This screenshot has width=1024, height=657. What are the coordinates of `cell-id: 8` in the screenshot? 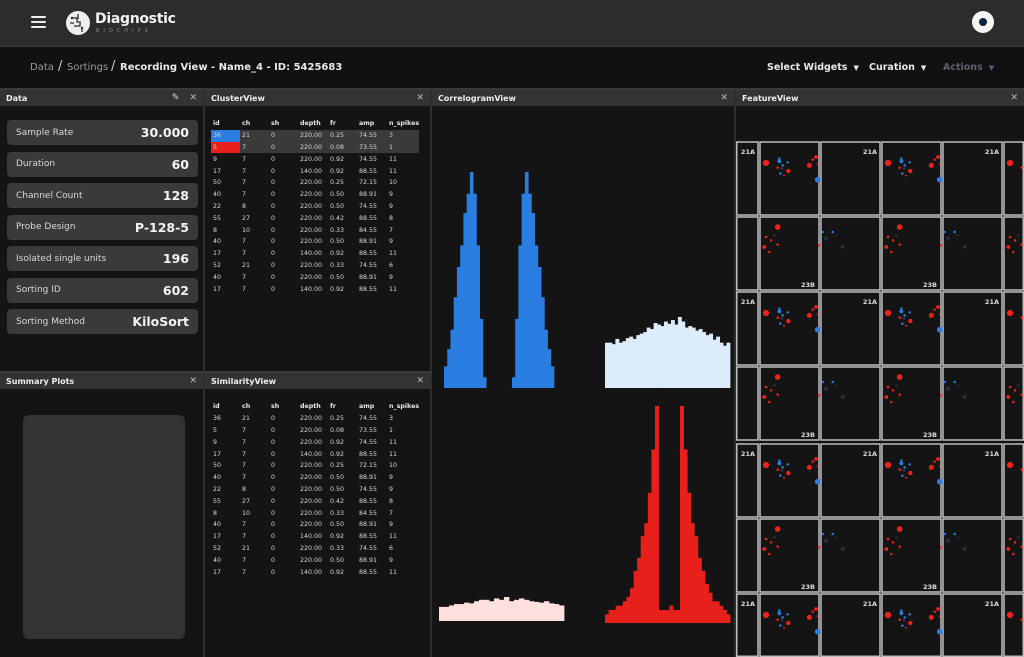 It's located at (215, 513).